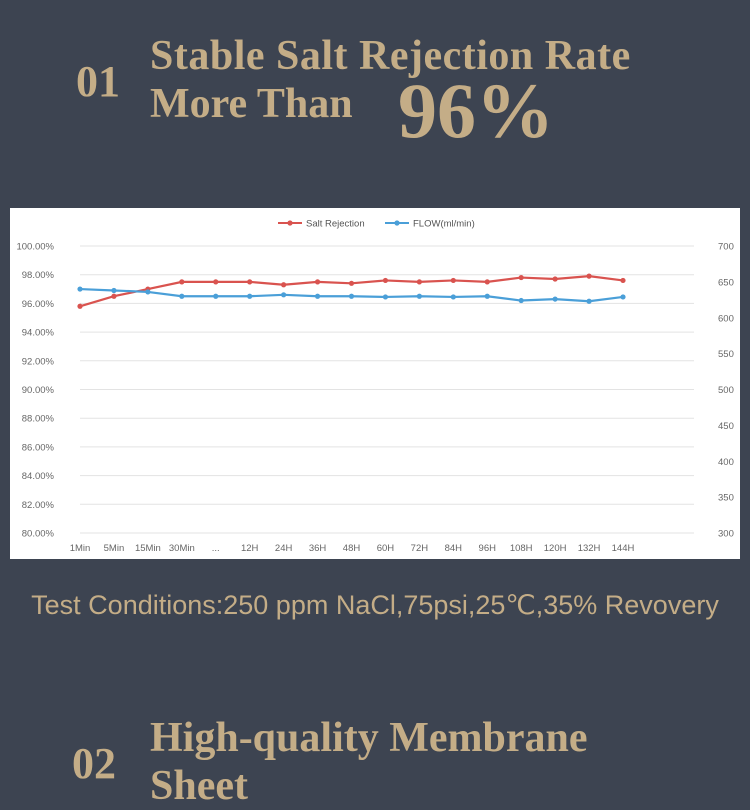 The width and height of the screenshot is (750, 810). Describe the element at coordinates (38, 447) in the screenshot. I see `y-left-tick-label: 86.00%` at that location.